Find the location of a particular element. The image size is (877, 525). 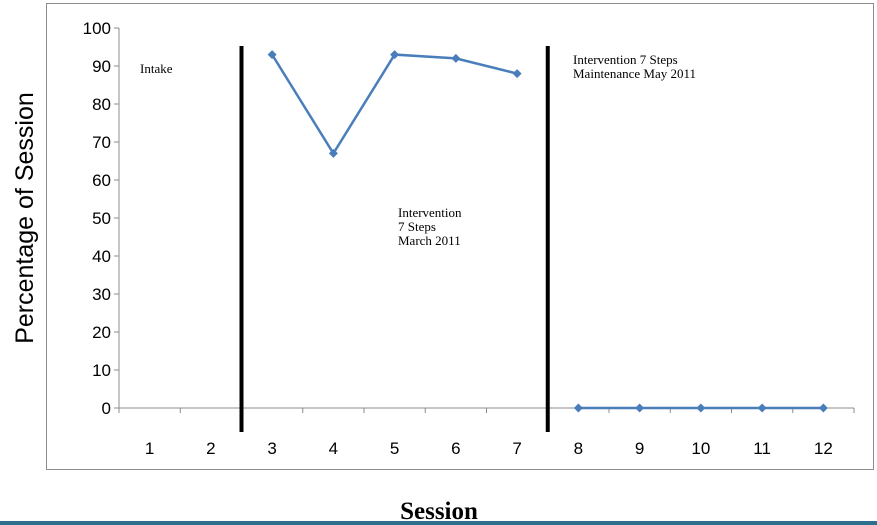

y-tick-label: 50 is located at coordinates (101, 218).